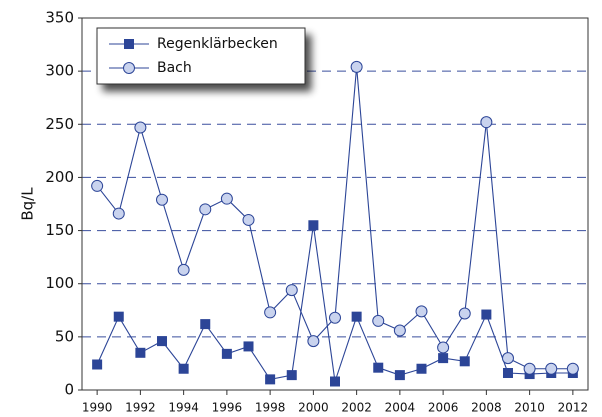  Describe the element at coordinates (227, 408) in the screenshot. I see `x-tick-label: 1996` at that location.